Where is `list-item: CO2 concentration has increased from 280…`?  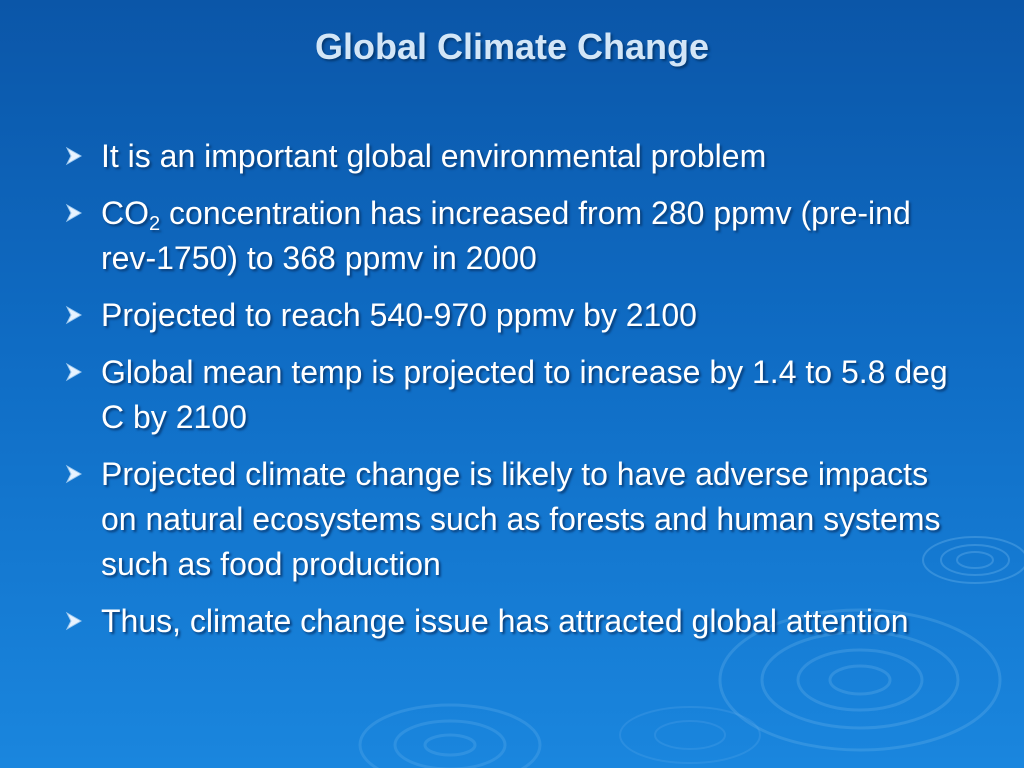
list-item: CO2 concentration has increased from 280… is located at coordinates (514, 236).